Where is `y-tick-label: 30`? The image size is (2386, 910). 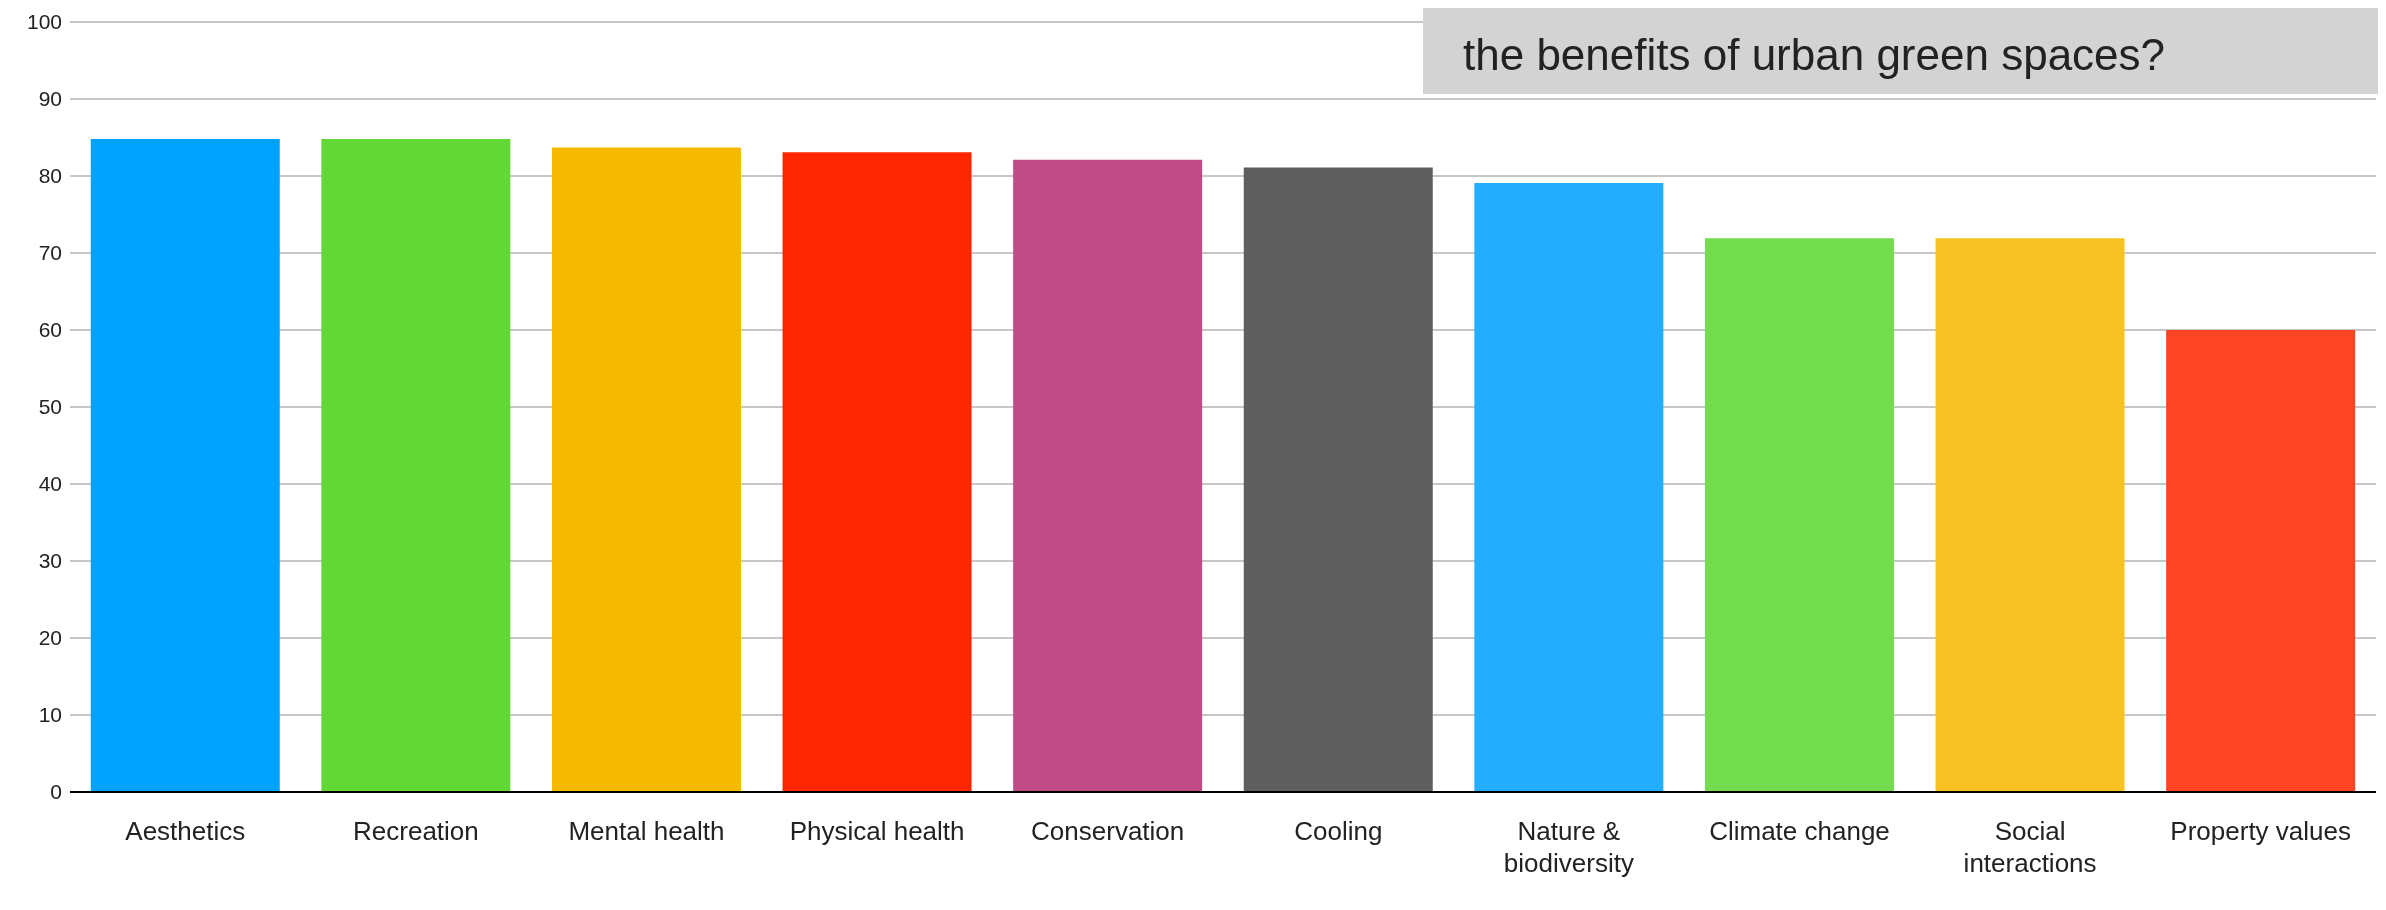 y-tick-label: 30 is located at coordinates (50, 561).